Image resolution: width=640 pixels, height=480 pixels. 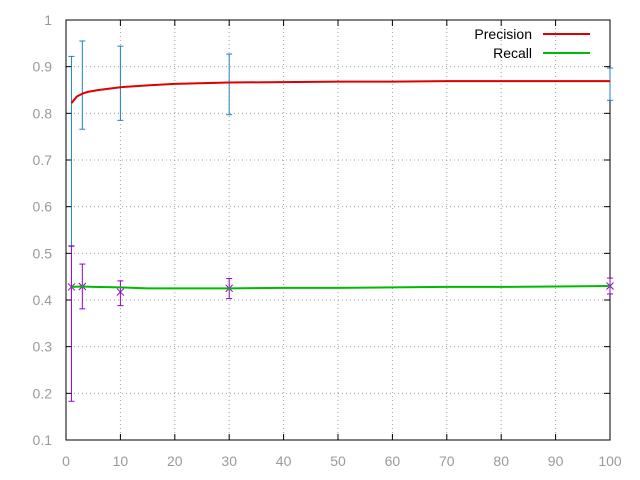 I want to click on y-tick-label: 0.9, so click(x=43, y=67).